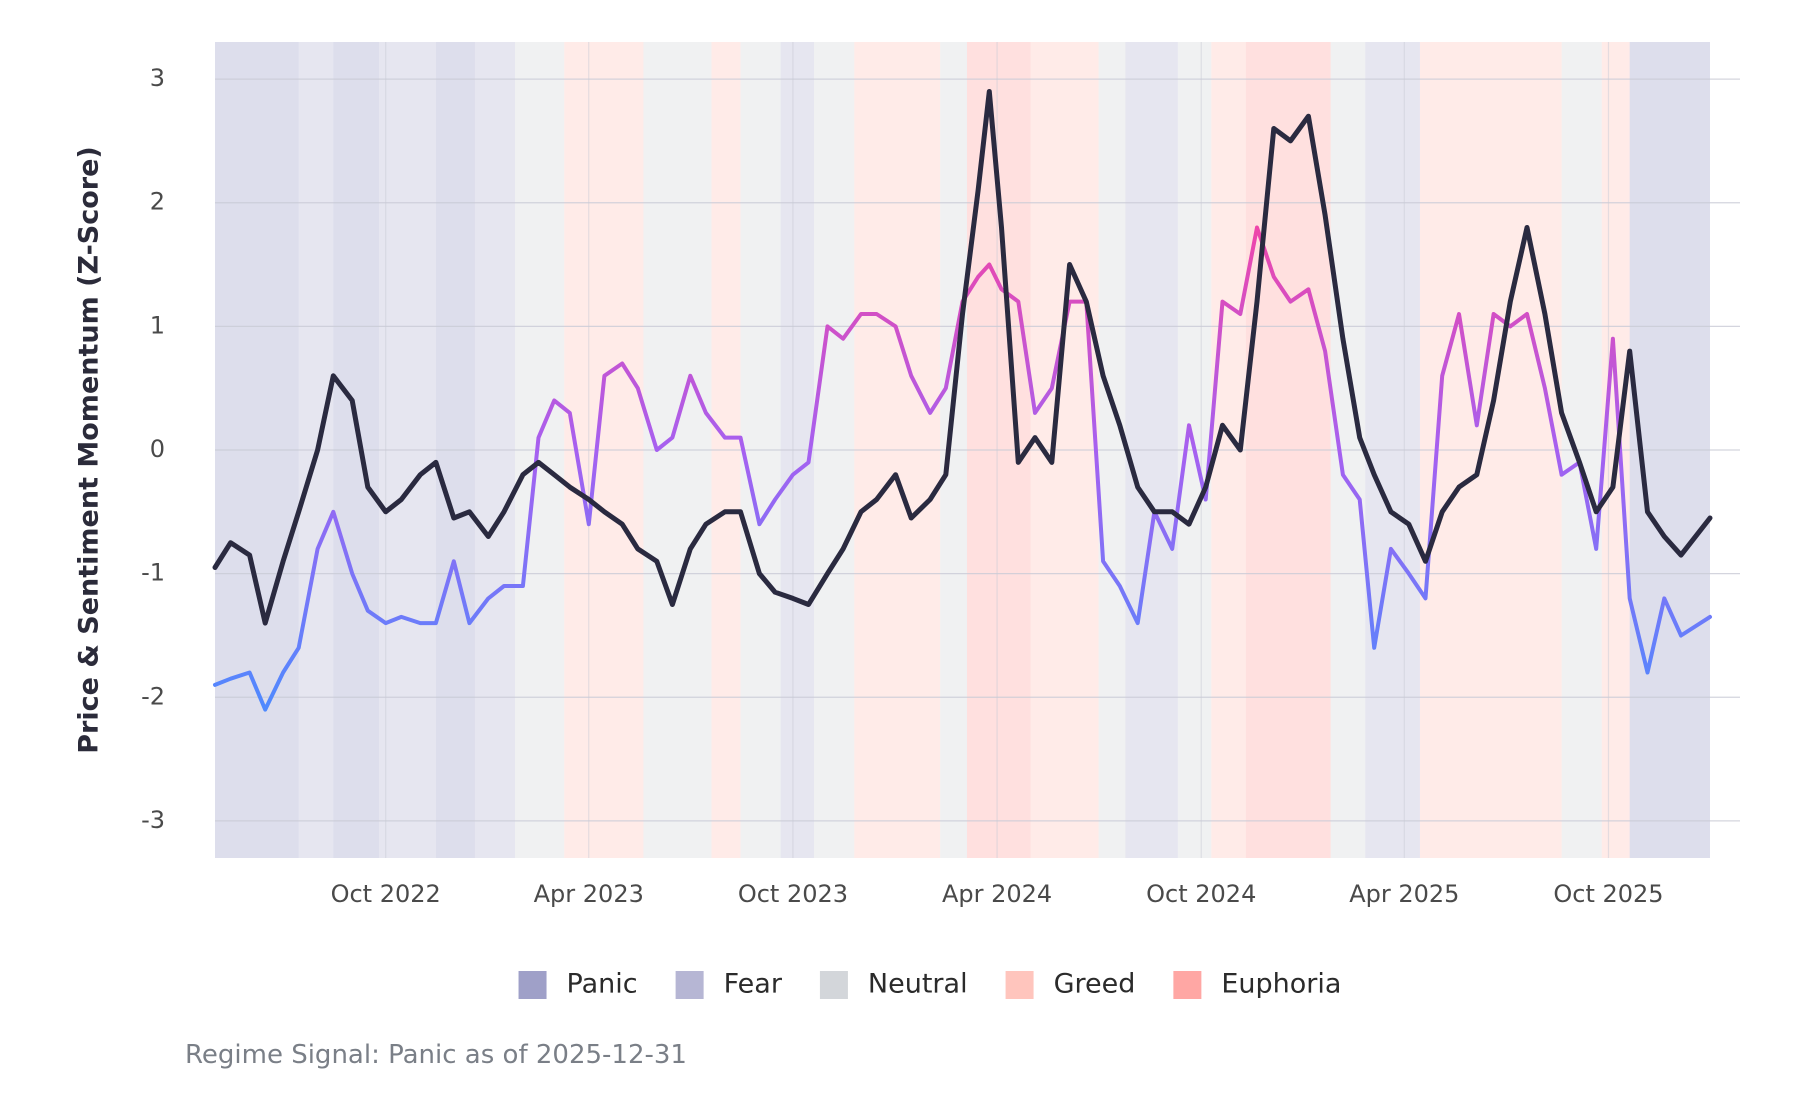 The height and width of the screenshot is (1100, 1800). What do you see at coordinates (532, 985) in the screenshot?
I see `legend-swatch-panic` at bounding box center [532, 985].